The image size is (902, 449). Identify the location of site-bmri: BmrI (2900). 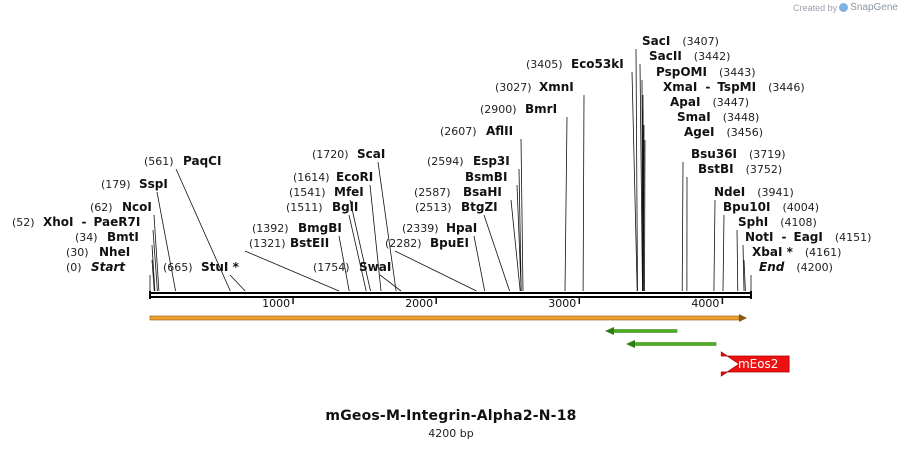
(524, 197).